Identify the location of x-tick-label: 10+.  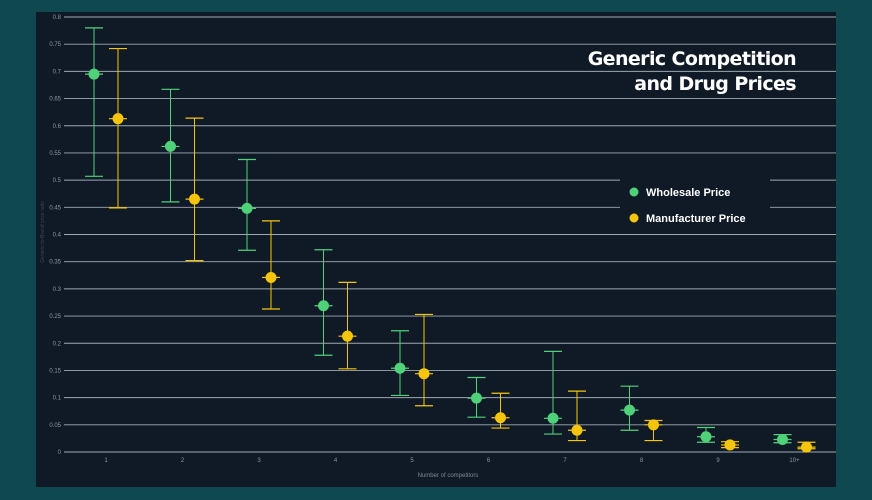
(794, 461).